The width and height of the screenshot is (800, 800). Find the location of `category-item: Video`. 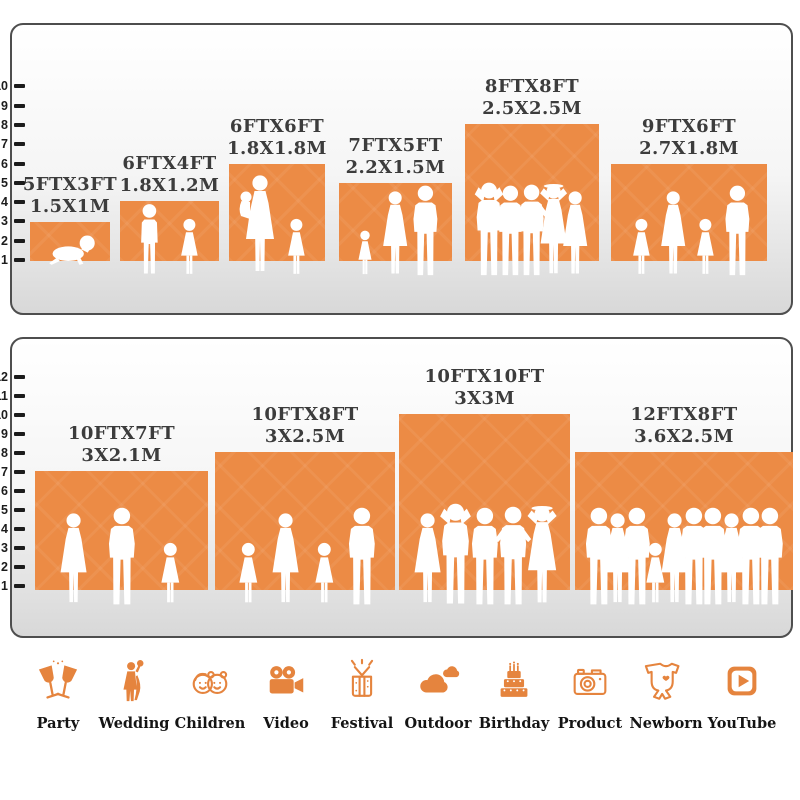

category-item: Video is located at coordinates (286, 695).